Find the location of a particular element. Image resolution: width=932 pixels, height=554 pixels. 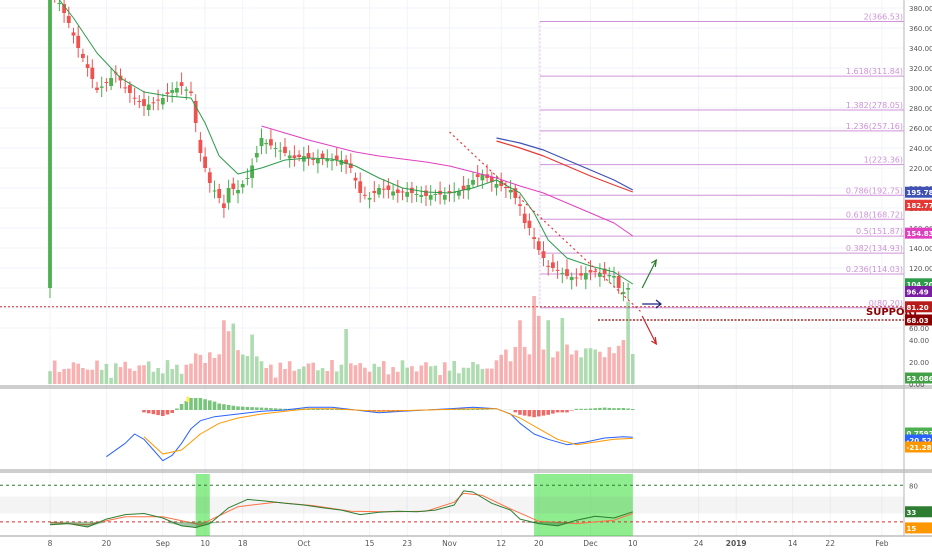

fib-level-label: 0.236(114.03) is located at coordinates (874, 269).